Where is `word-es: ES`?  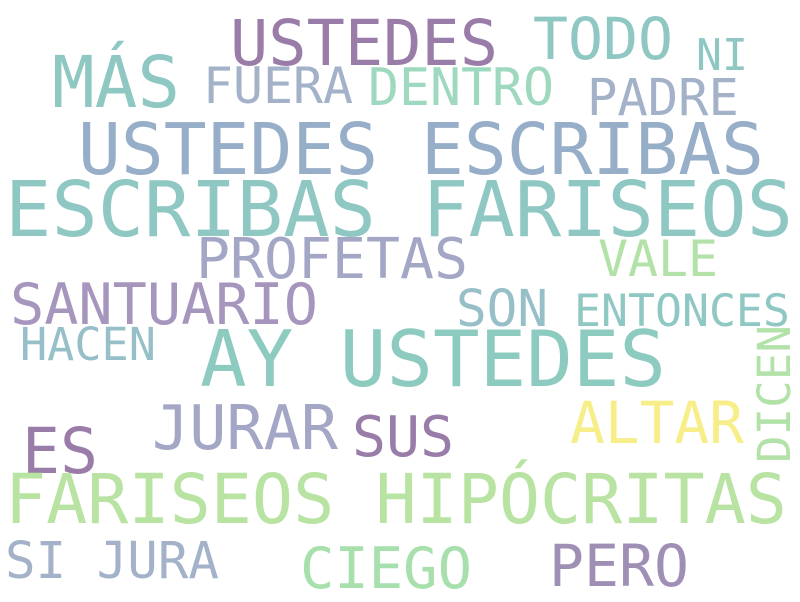
word-es: ES is located at coordinates (60, 451).